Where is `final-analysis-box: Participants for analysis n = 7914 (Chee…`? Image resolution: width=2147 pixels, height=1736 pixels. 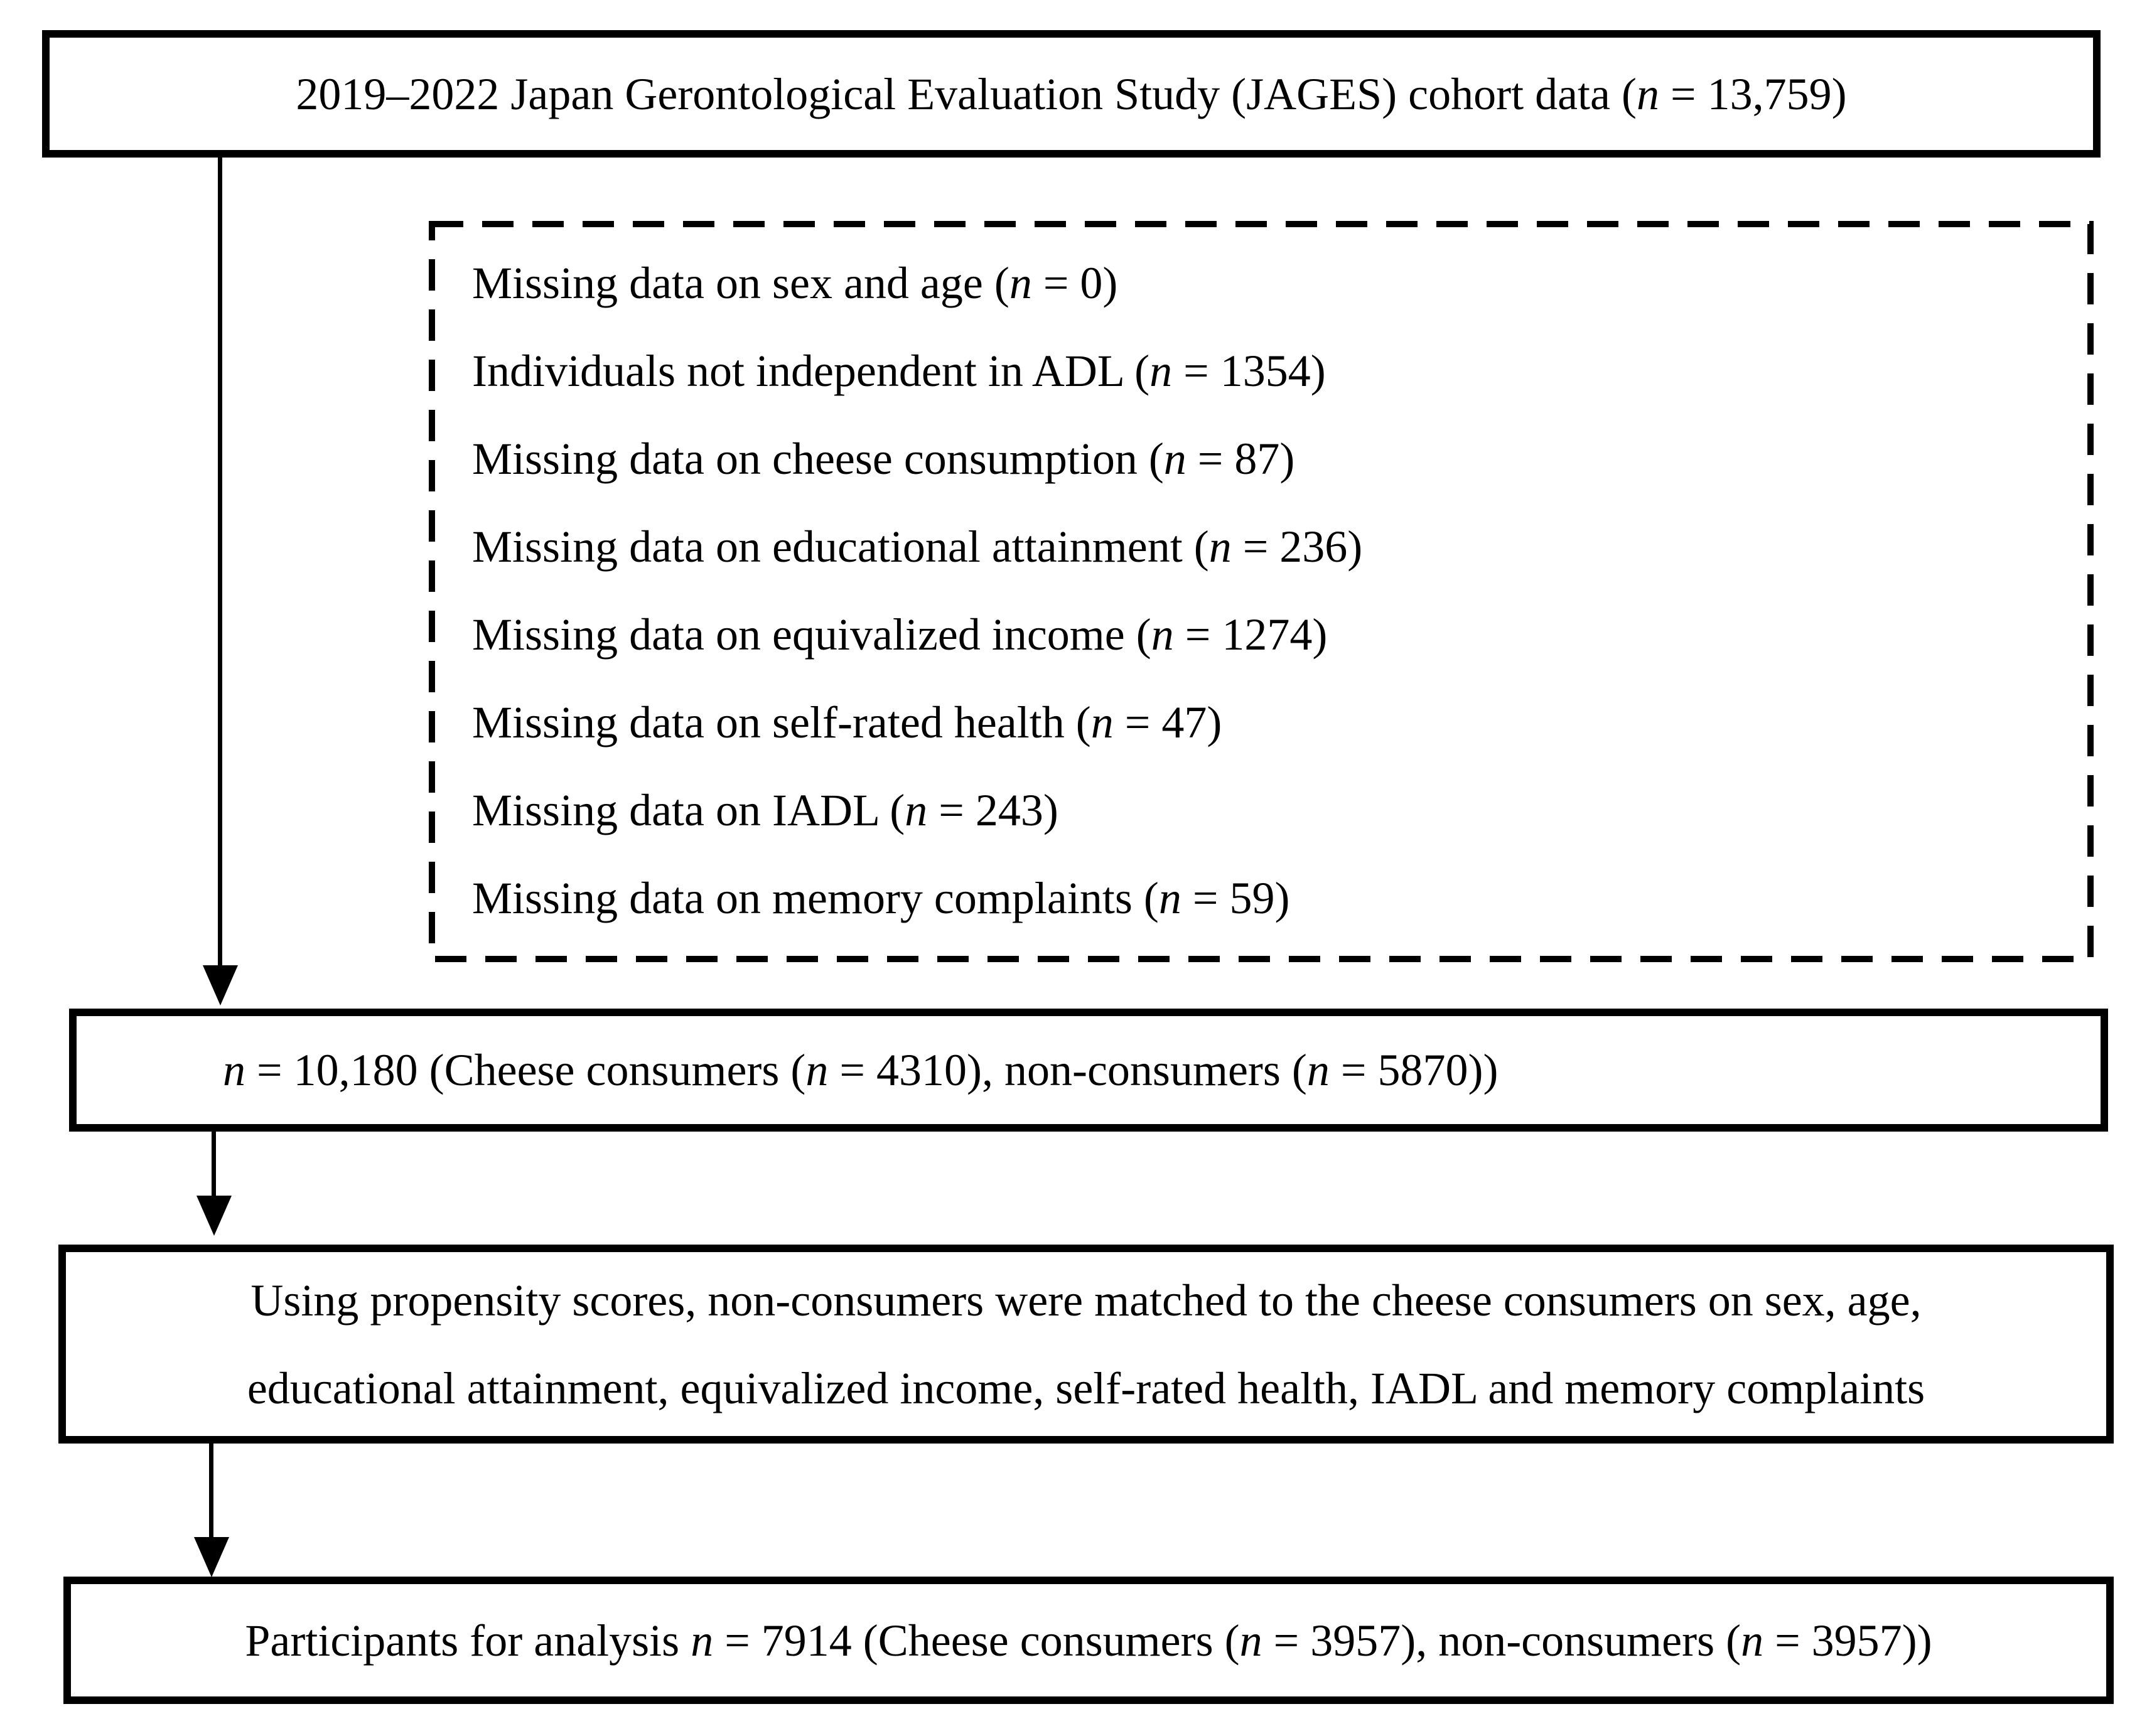 final-analysis-box: Participants for analysis n = 7914 (Chee… is located at coordinates (1088, 1641).